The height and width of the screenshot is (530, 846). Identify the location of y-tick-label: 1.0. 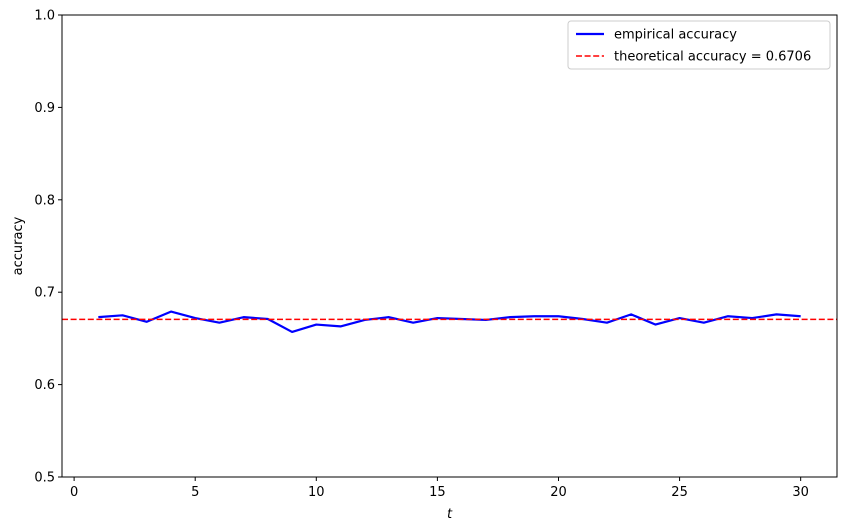
(44, 16).